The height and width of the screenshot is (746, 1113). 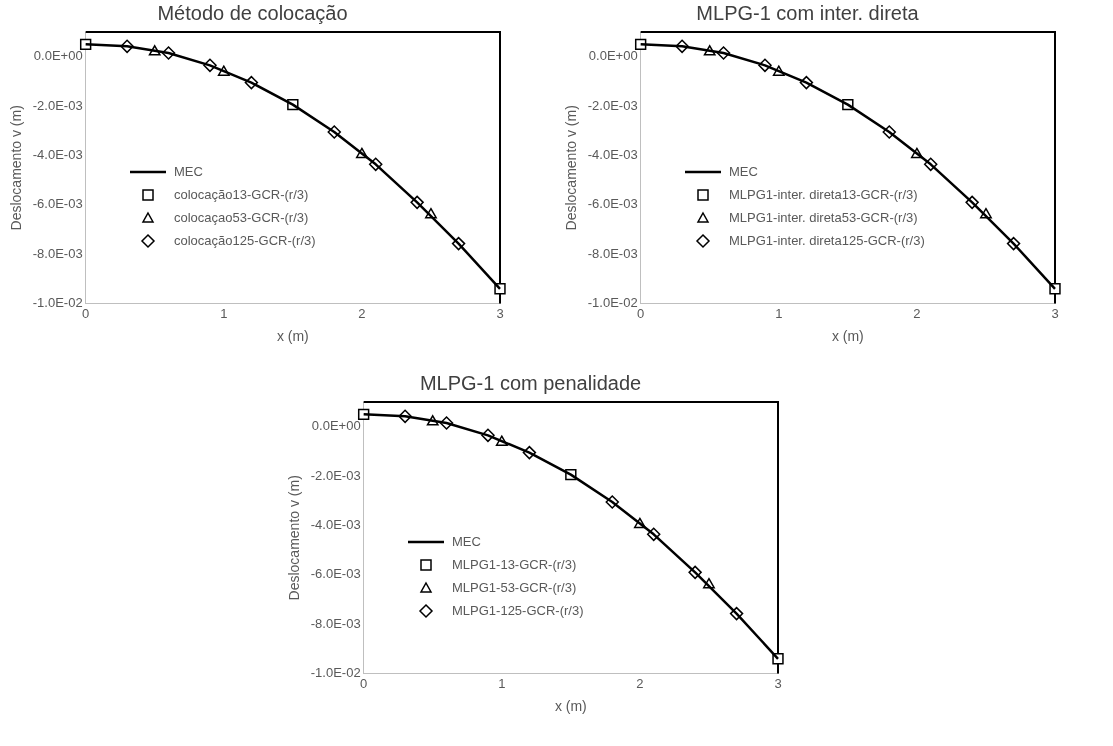 I want to click on legend-label: MLPG1-inter. direta125-GCR-(r/3), so click(x=827, y=240).